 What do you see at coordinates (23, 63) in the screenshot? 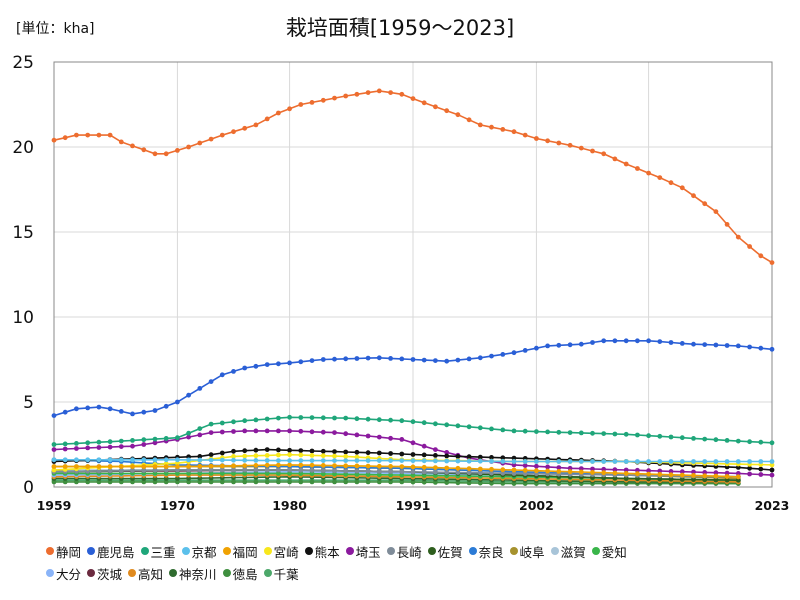
I see `y-tick-label: 25` at bounding box center [23, 63].